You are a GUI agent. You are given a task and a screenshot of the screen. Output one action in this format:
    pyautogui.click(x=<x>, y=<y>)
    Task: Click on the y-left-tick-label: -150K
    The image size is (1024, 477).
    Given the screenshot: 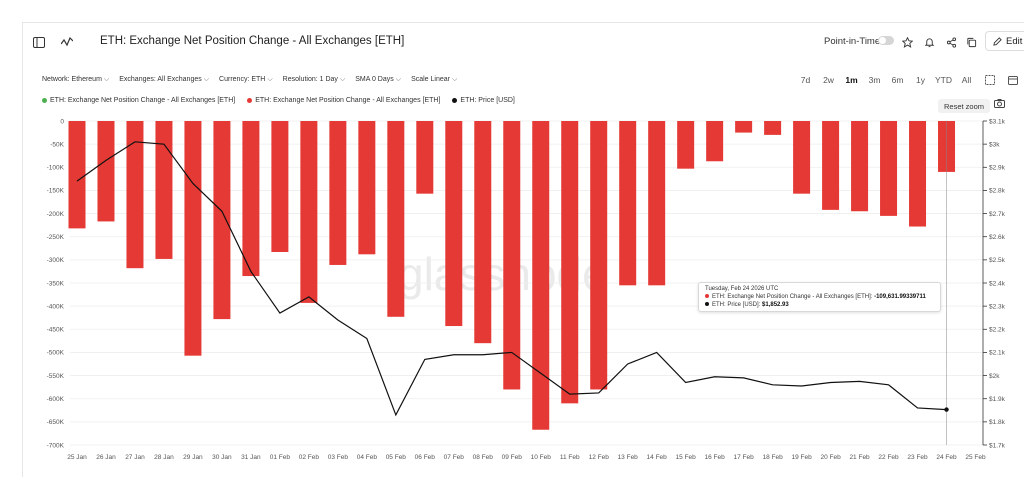 What is the action you would take?
    pyautogui.click(x=56, y=191)
    